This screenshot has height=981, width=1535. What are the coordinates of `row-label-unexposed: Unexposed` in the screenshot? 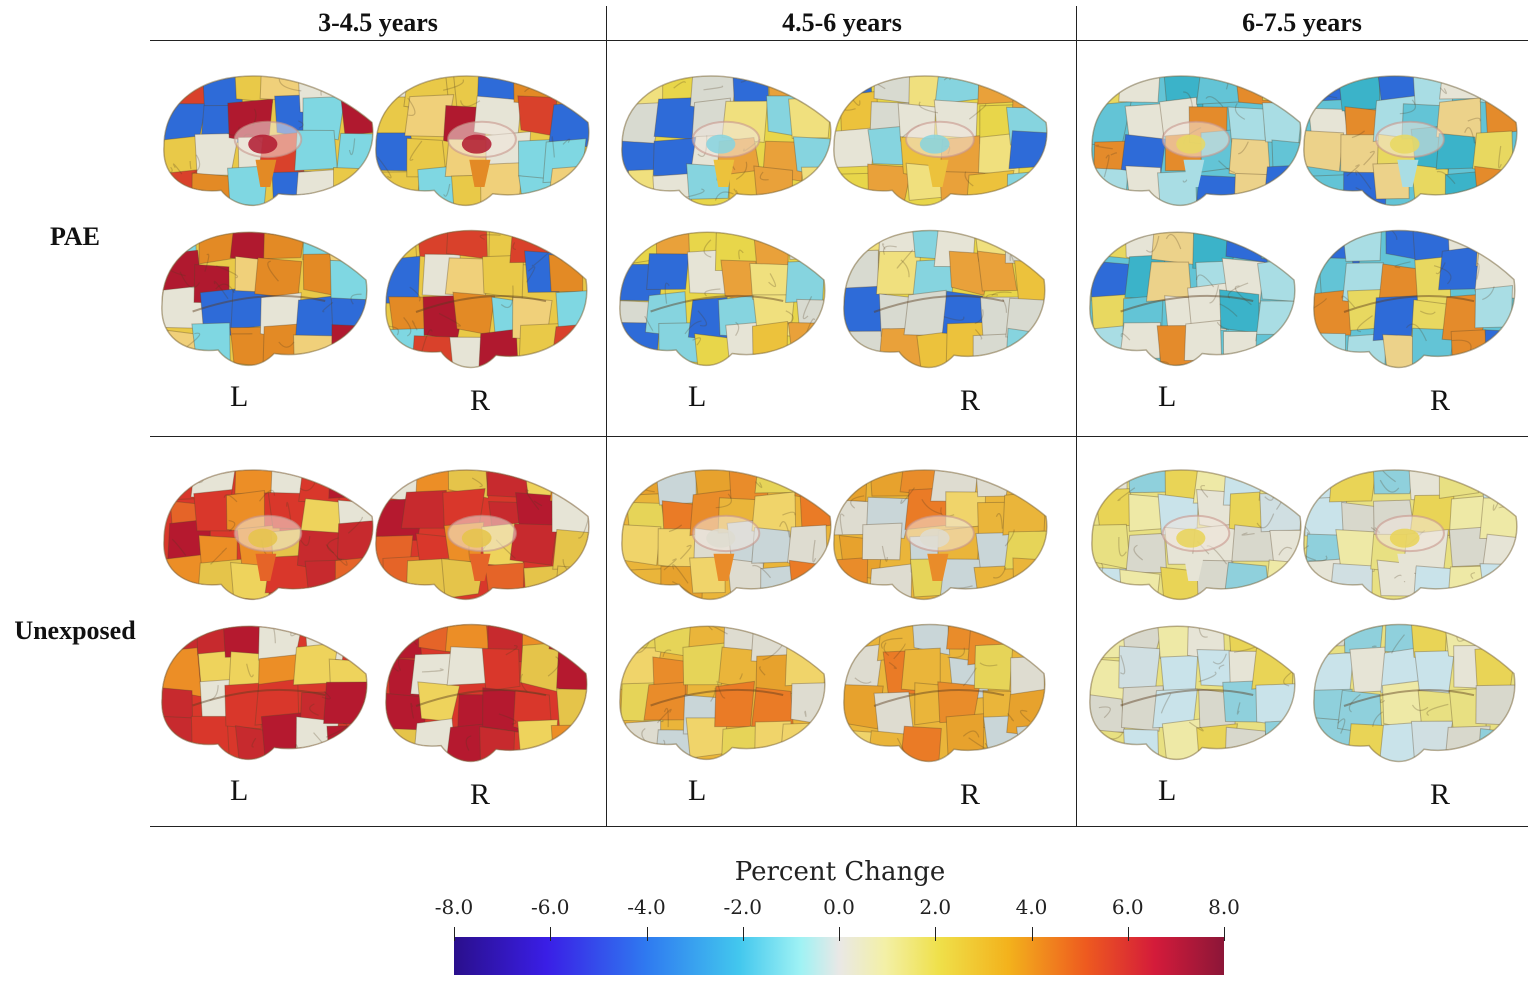 It's located at (75, 630).